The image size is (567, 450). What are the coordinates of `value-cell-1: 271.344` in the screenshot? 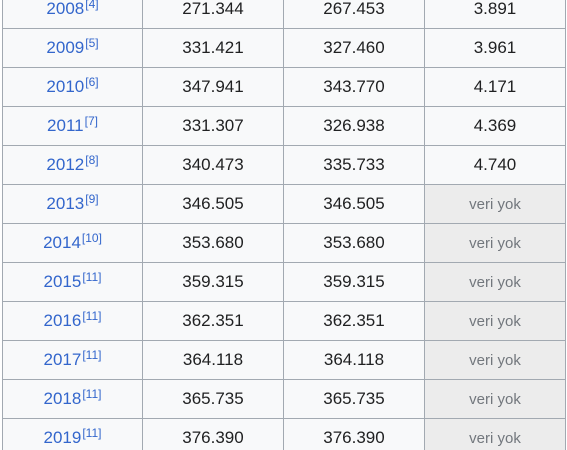 It's located at (213, 14).